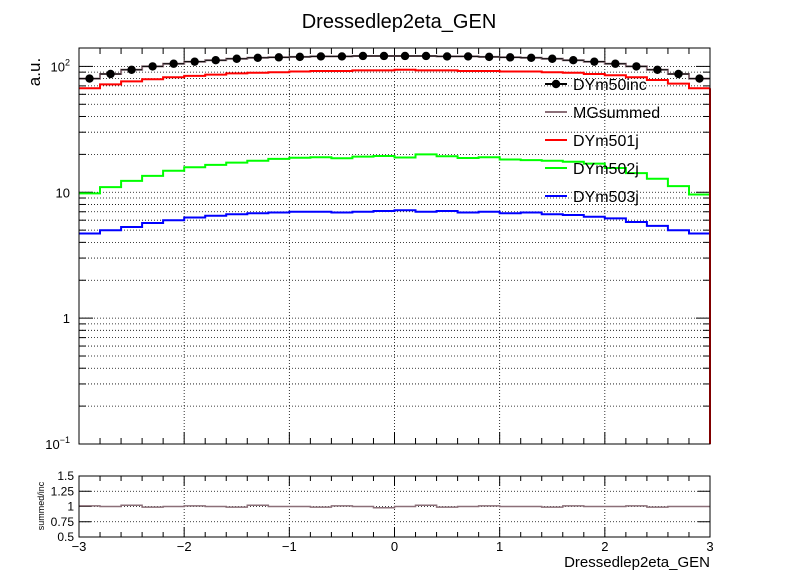 The width and height of the screenshot is (798, 579). What do you see at coordinates (394, 222) in the screenshot?
I see `series-line-dym503j` at bounding box center [394, 222].